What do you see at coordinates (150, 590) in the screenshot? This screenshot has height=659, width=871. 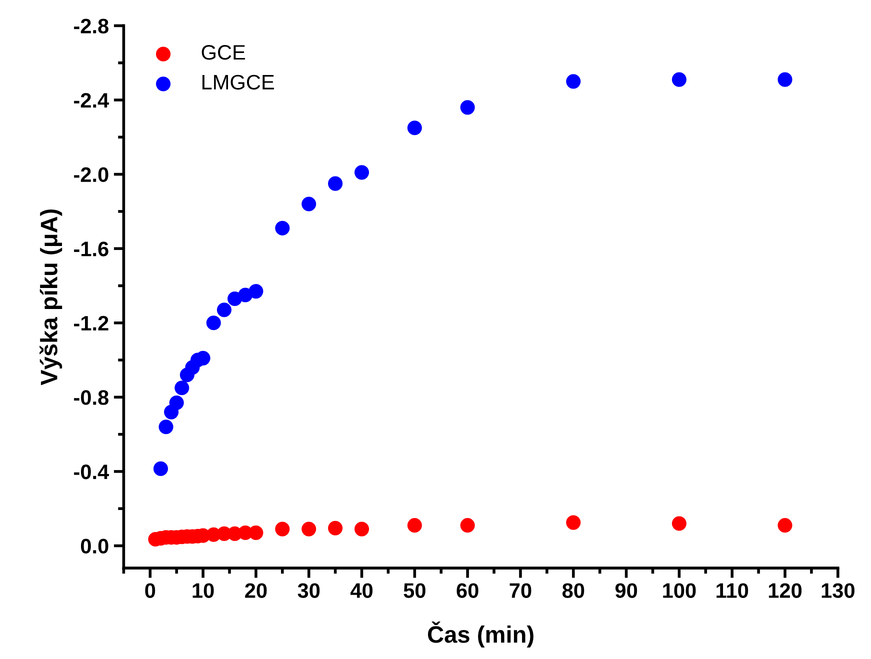 I see `x-tick-label: 0` at bounding box center [150, 590].